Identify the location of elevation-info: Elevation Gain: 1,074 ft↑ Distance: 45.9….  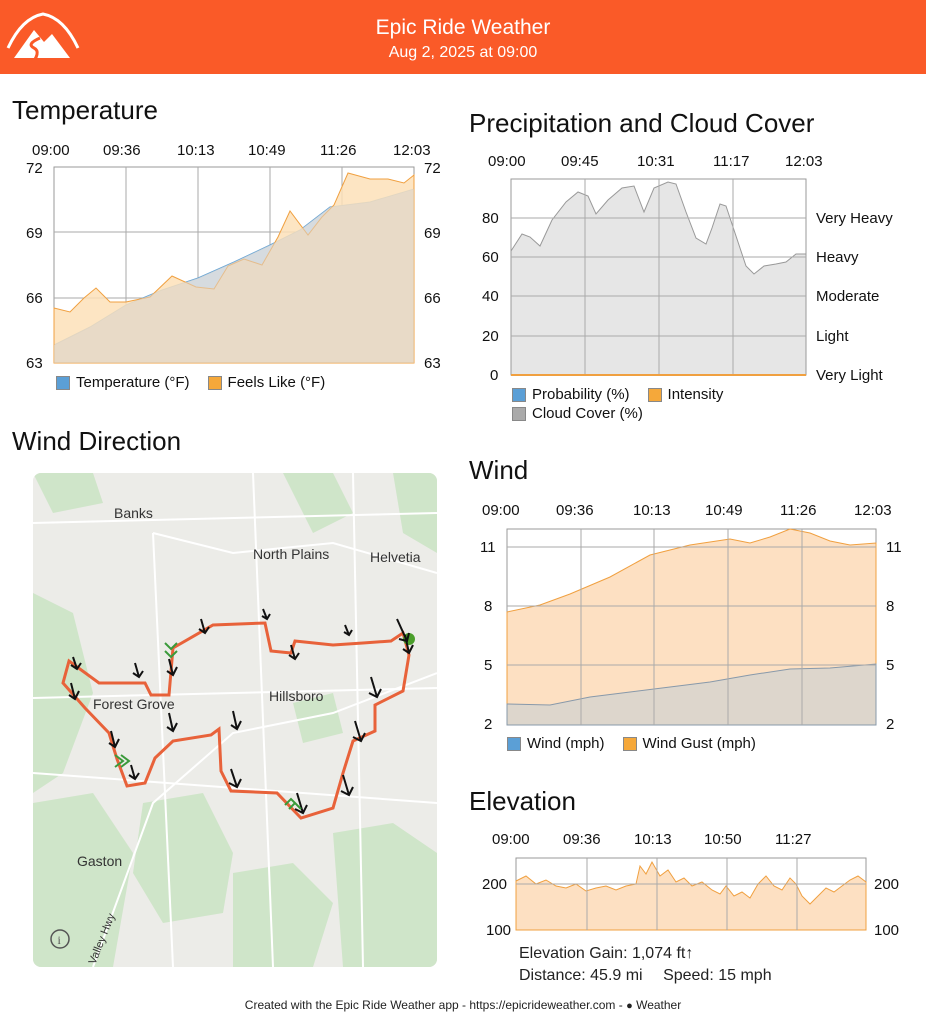
(645, 965).